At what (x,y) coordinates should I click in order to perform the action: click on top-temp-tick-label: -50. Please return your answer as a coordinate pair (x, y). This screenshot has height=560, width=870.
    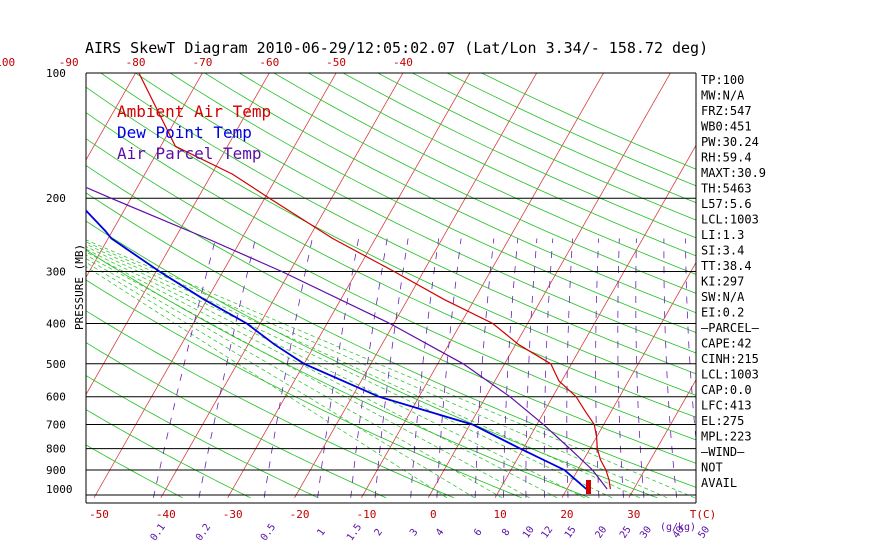
    Looking at the image, I should click on (336, 62).